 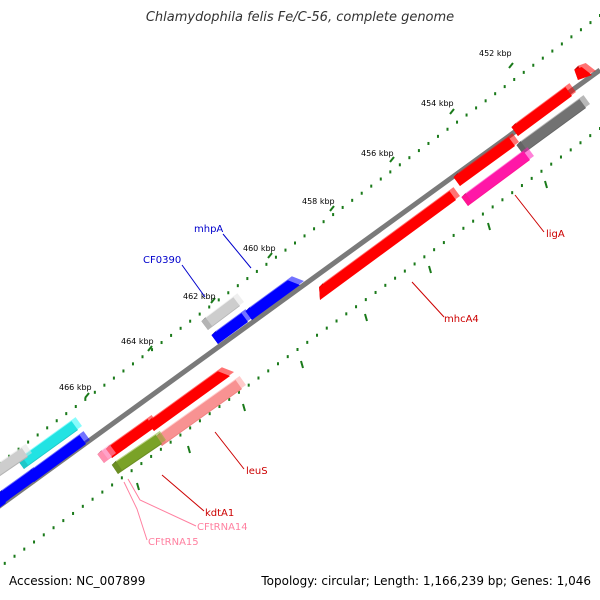 What do you see at coordinates (208, 229) in the screenshot?
I see `gene-label-mhpa: mhpA` at bounding box center [208, 229].